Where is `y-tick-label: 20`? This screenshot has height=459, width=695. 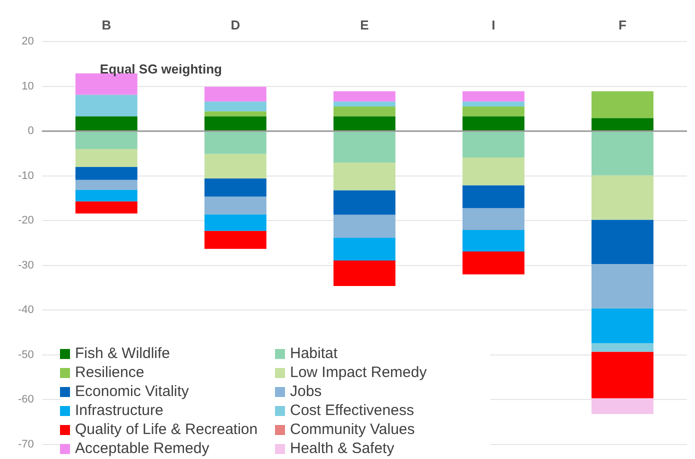
y-tick-label: 20 is located at coordinates (28, 42).